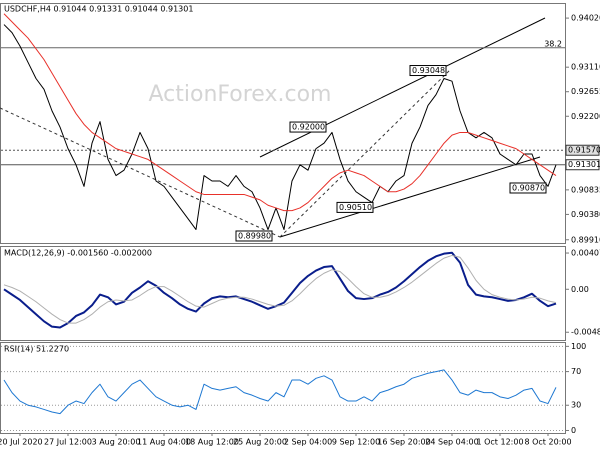  What do you see at coordinates (36, 349) in the screenshot?
I see `rsi-title: RSI(14) 51.2270` at bounding box center [36, 349].